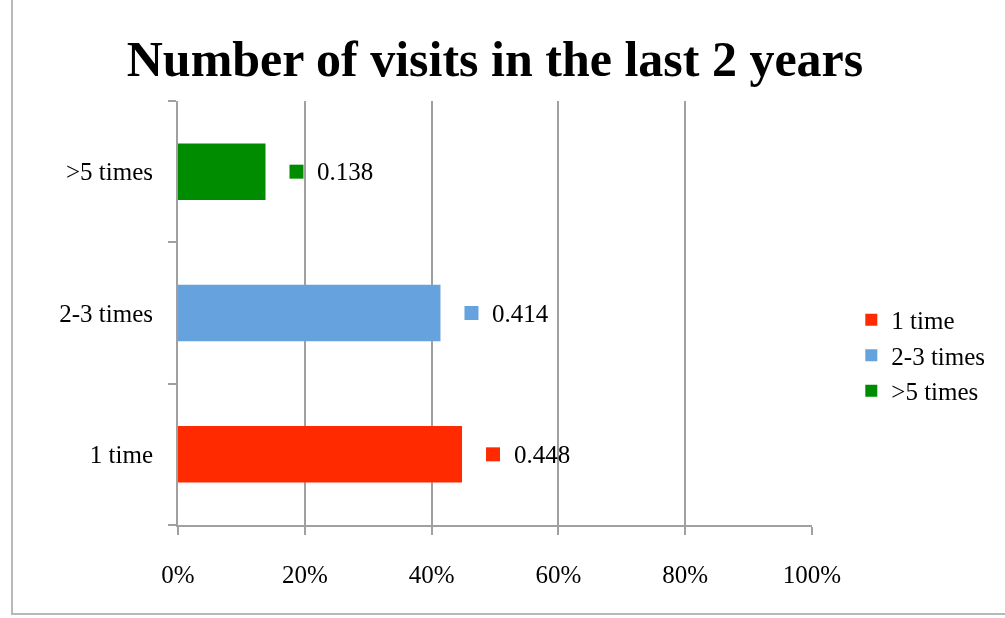 Image resolution: width=1005 pixels, height=618 pixels. What do you see at coordinates (520, 313) in the screenshot?
I see `data-label: 0.414` at bounding box center [520, 313].